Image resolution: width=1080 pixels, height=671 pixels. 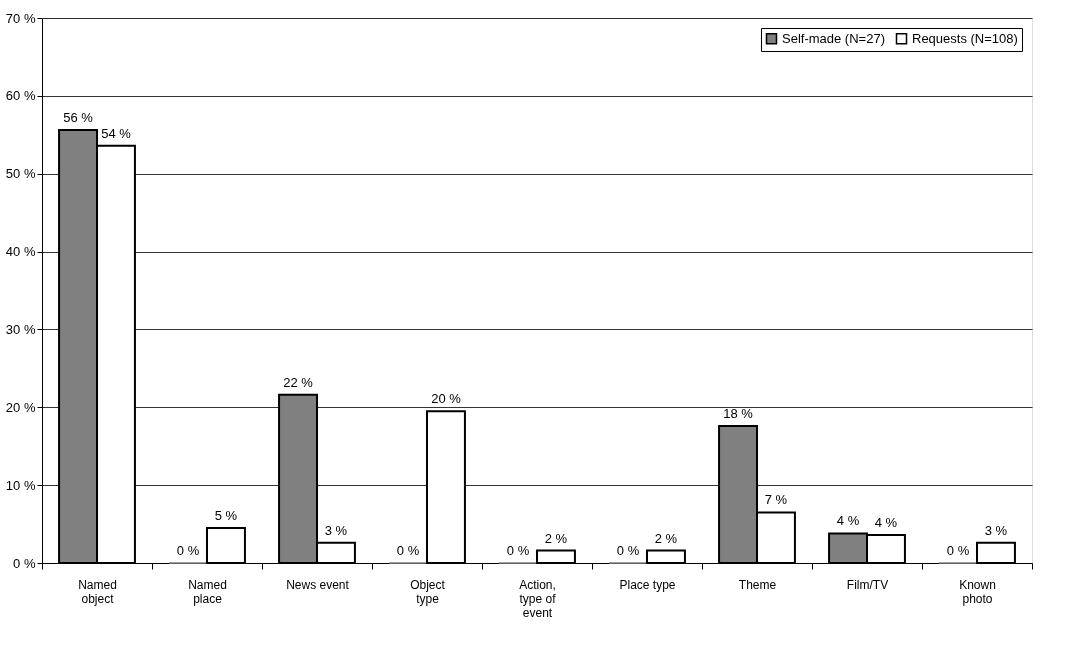 What do you see at coordinates (428, 591) in the screenshot?
I see `x-tick-label: Object type` at bounding box center [428, 591].